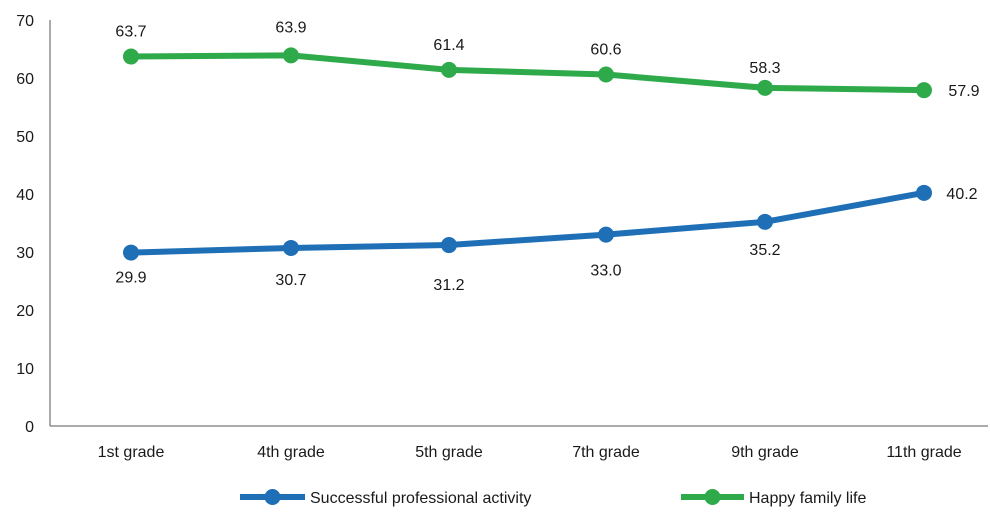 This screenshot has width=990, height=513. Describe the element at coordinates (25, 21) in the screenshot. I see `y-tick-label: 70` at that location.